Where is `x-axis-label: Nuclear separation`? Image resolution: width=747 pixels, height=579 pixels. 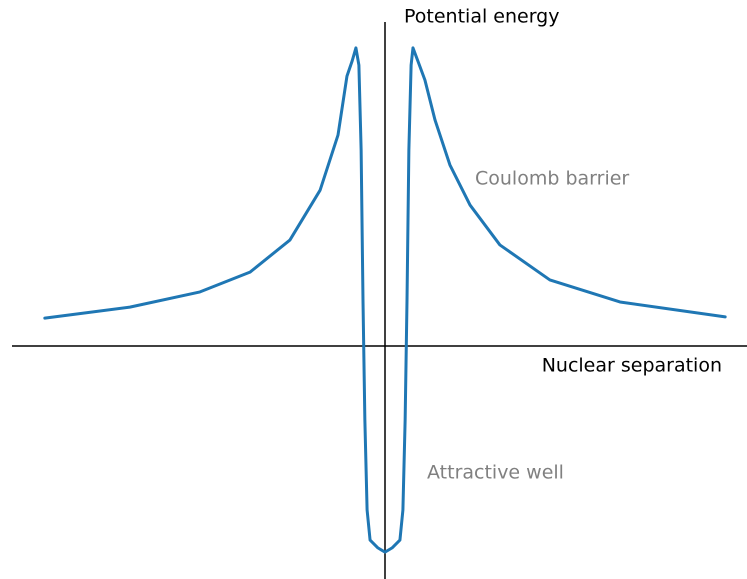
x-axis-label: Nuclear separation is located at coordinates (632, 366).